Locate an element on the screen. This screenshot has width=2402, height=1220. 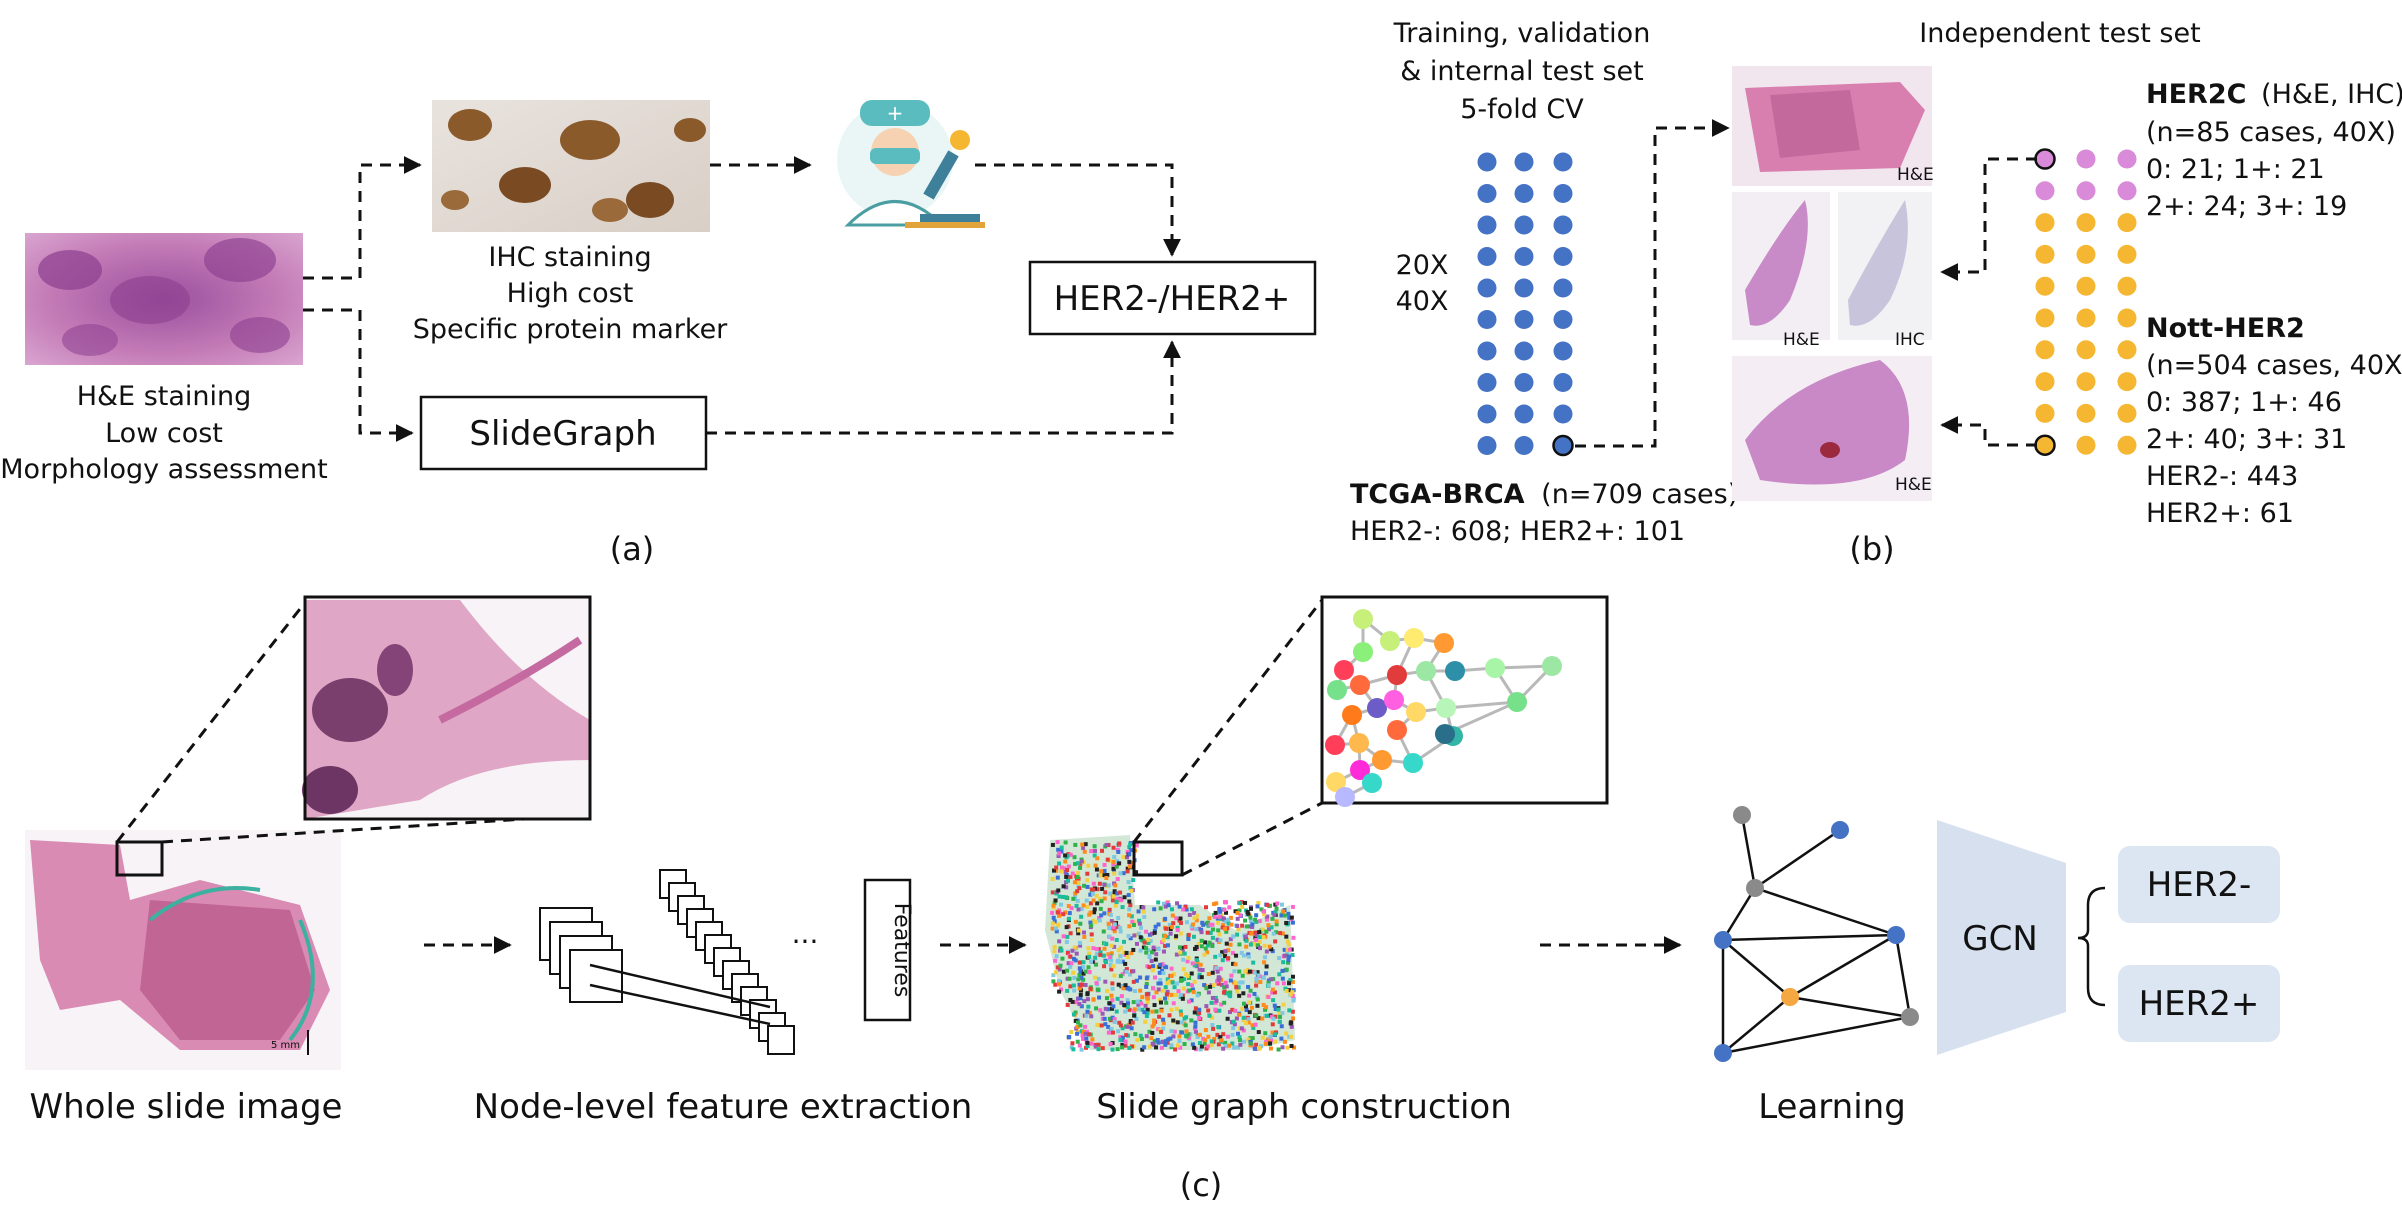
ihc-caption-line3: Specific protein marker is located at coordinates (570, 329).